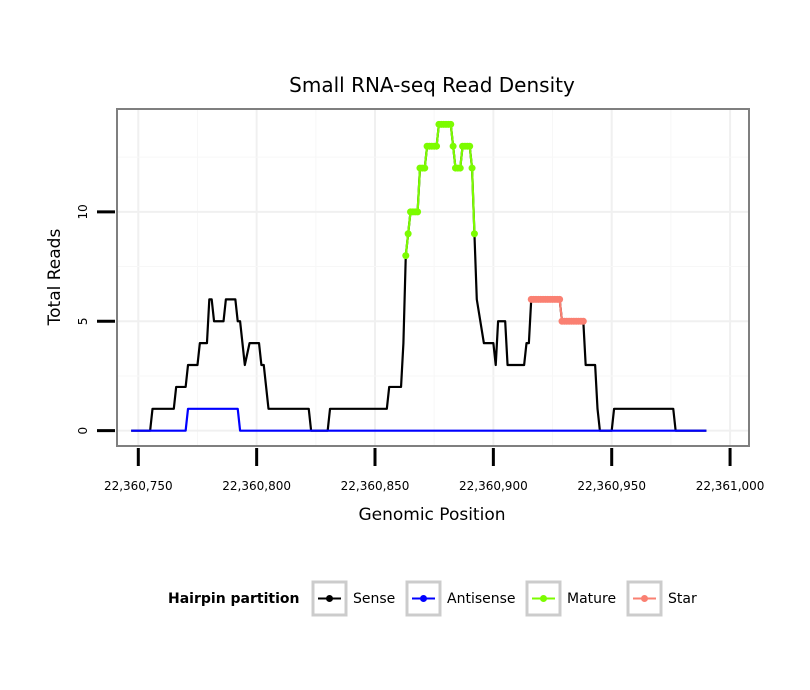  I want to click on x-tick-label: 22,361,000, so click(730, 486).